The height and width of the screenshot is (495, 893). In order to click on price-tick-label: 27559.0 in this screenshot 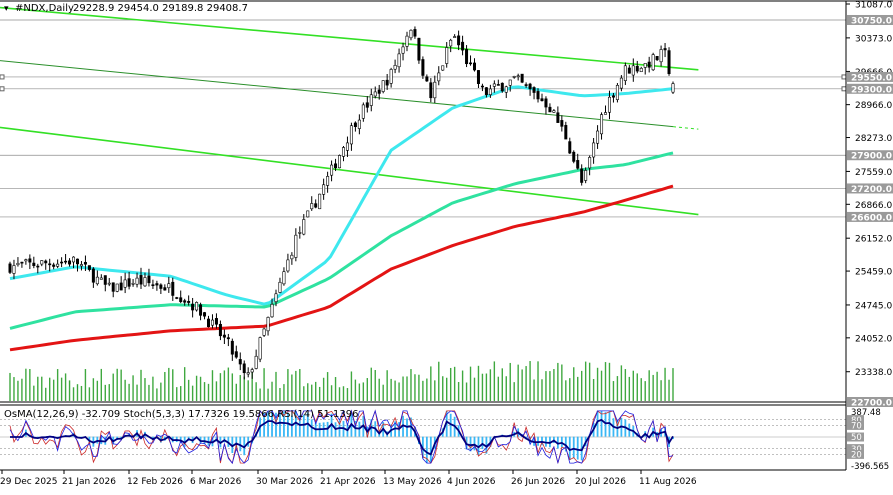, I will do `click(873, 173)`.